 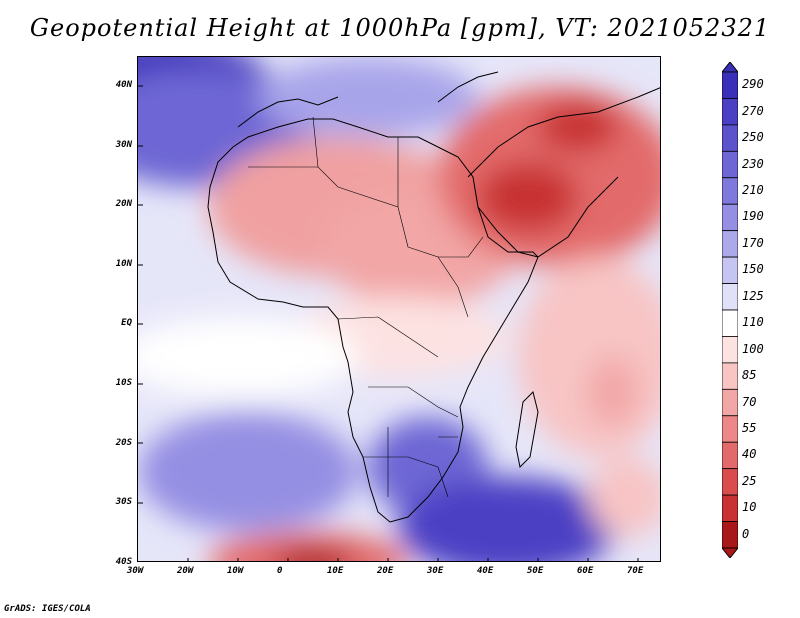 I want to click on colorbar-level-label: 270, so click(x=753, y=110).